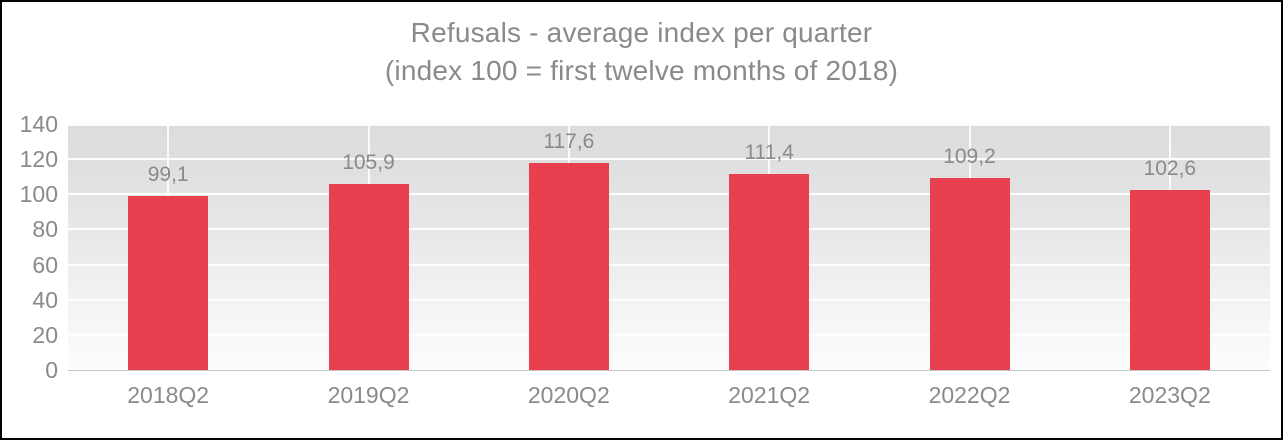 This screenshot has width=1283, height=440. What do you see at coordinates (30, 247) in the screenshot?
I see `y-axis: 0 20 40 60 80 100 120 140` at bounding box center [30, 247].